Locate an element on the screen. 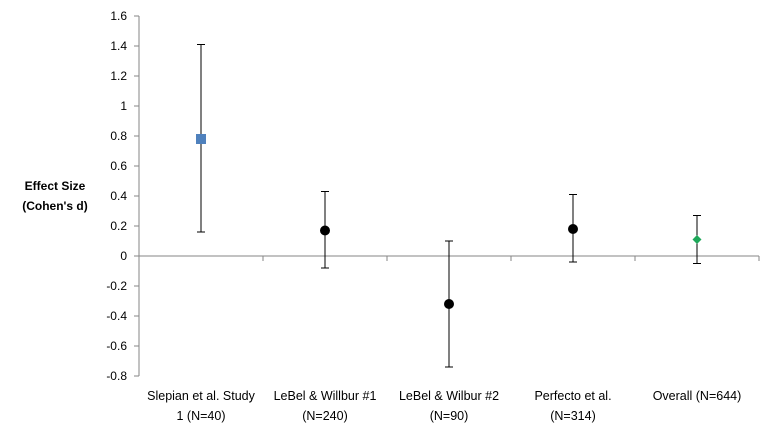  y-tick-label: -0.4 is located at coordinates (116, 316).